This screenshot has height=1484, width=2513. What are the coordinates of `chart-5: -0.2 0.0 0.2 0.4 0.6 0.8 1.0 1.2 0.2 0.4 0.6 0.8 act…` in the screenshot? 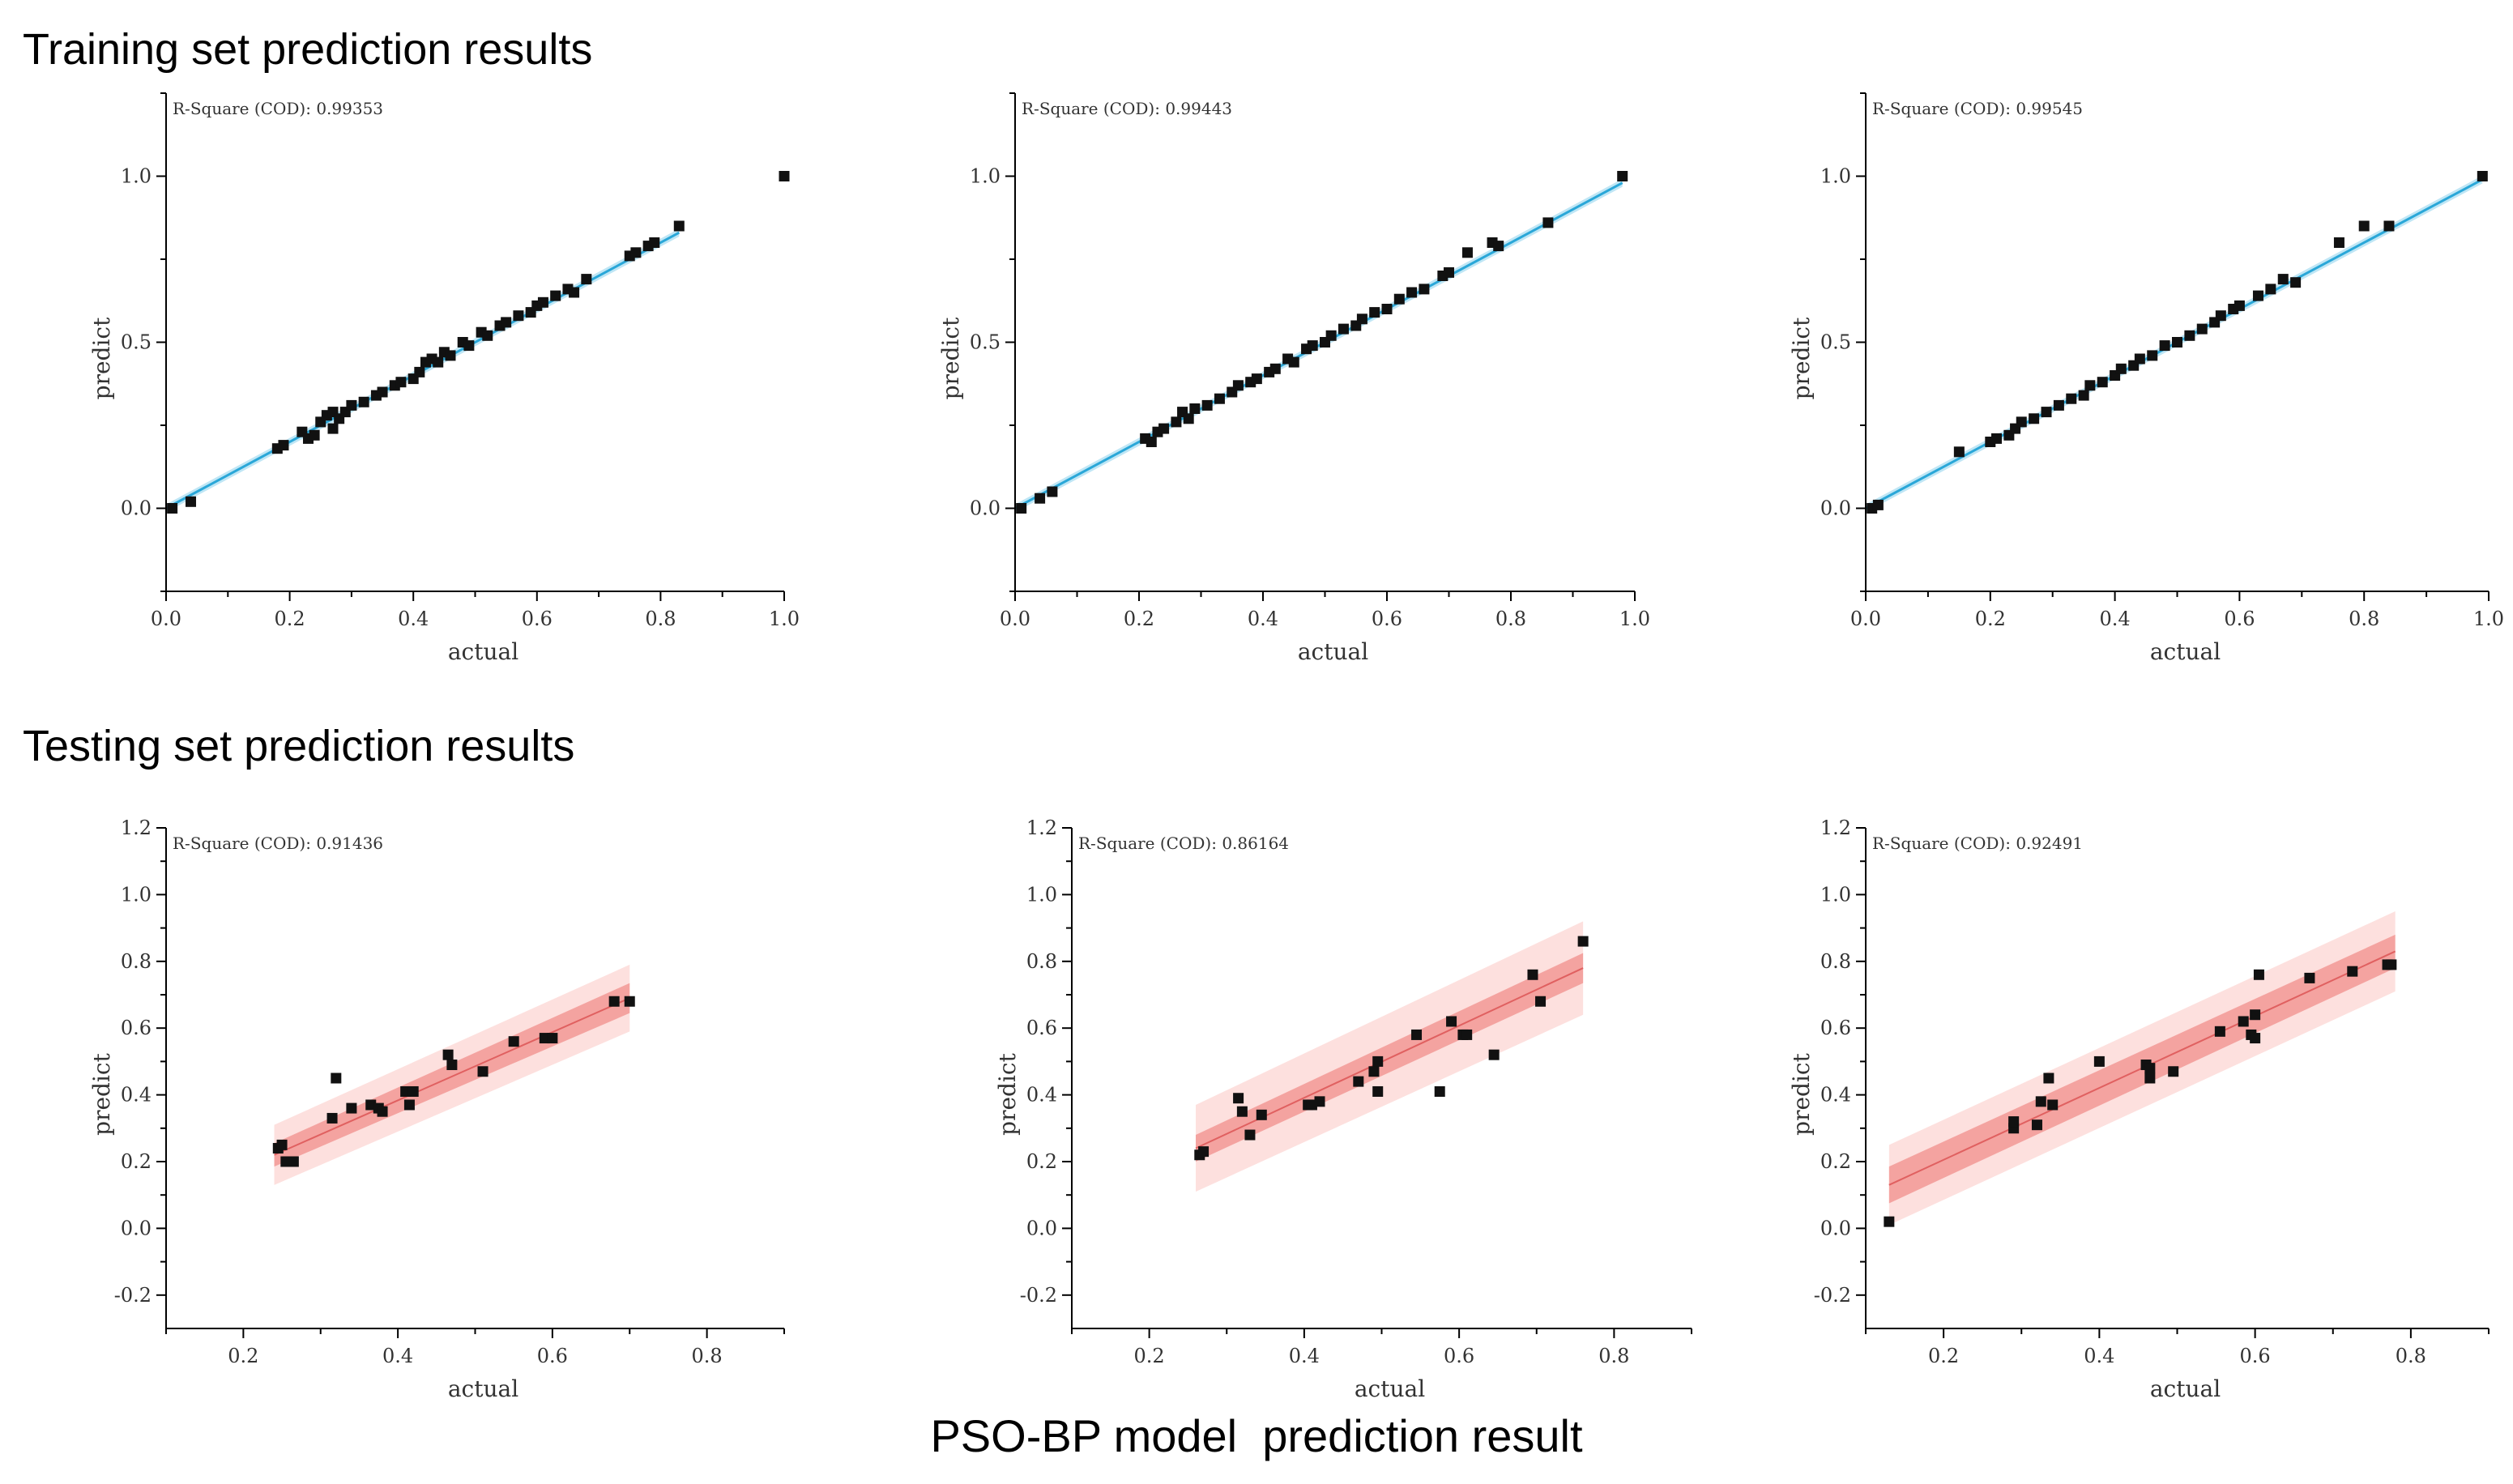 It's located at (1343, 1109).